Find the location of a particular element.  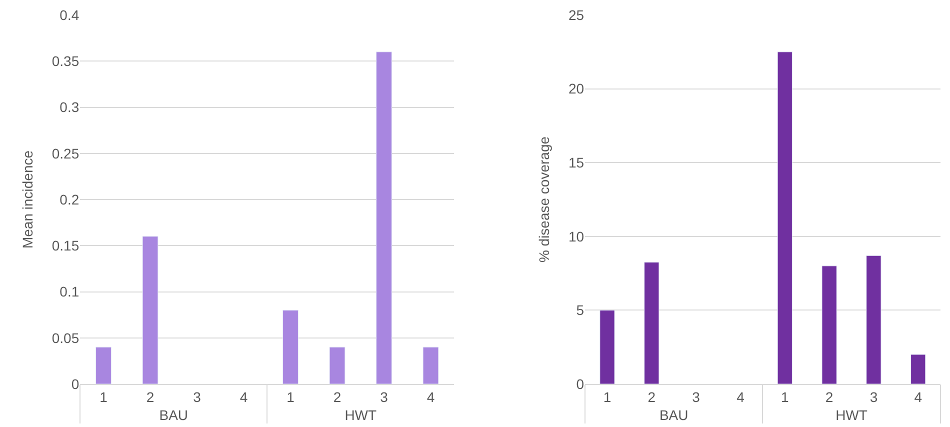

y-tick-label: 20 is located at coordinates (576, 88).